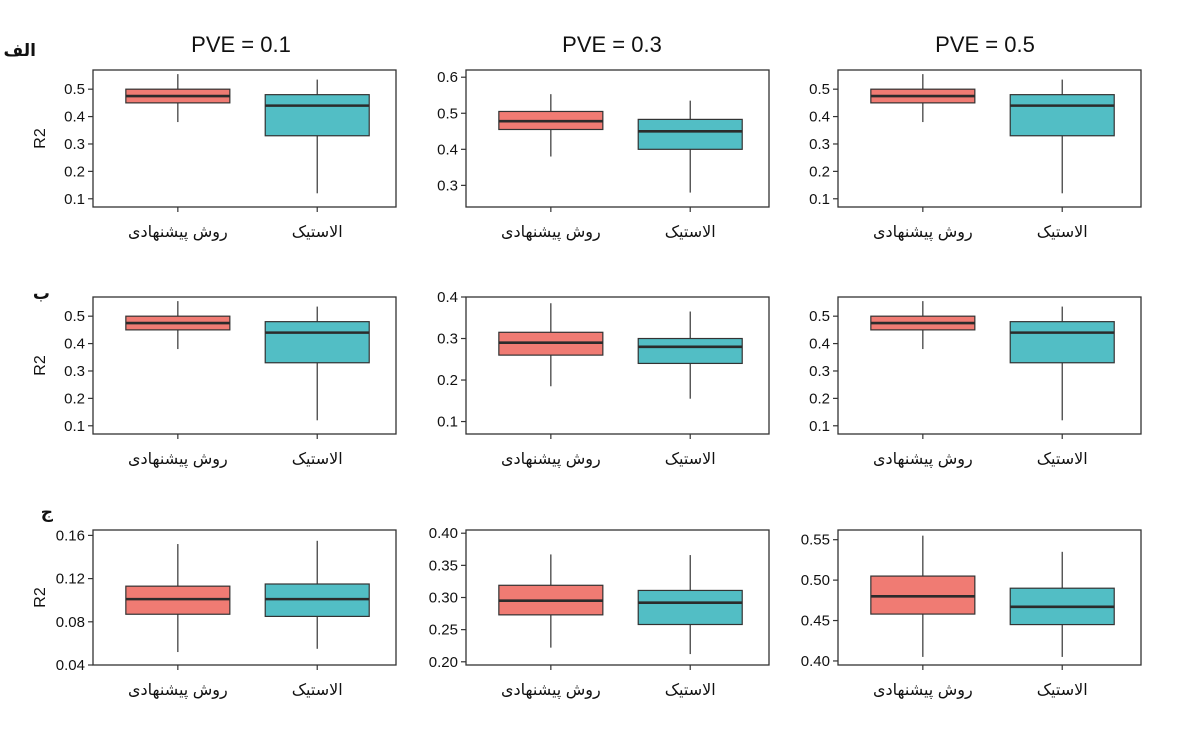 This screenshot has height=746, width=1178. Describe the element at coordinates (447, 77) in the screenshot. I see `y-tick-label: 0.6` at that location.